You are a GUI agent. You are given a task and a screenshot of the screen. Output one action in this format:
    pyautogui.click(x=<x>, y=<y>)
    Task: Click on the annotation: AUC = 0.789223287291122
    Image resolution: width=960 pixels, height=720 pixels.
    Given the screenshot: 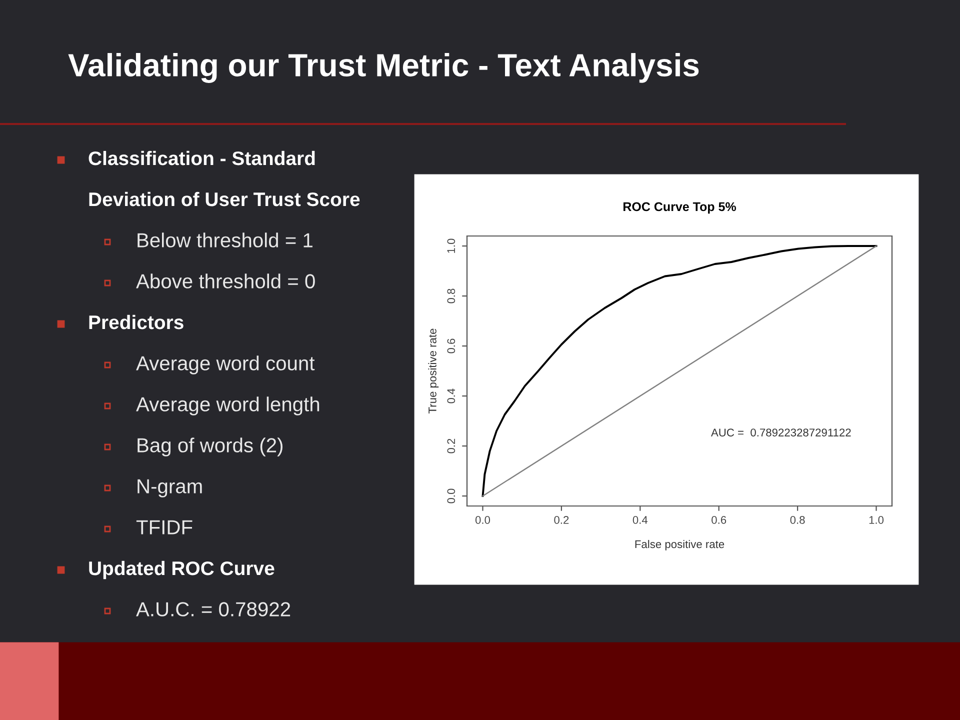 What is the action you would take?
    pyautogui.click(x=781, y=432)
    